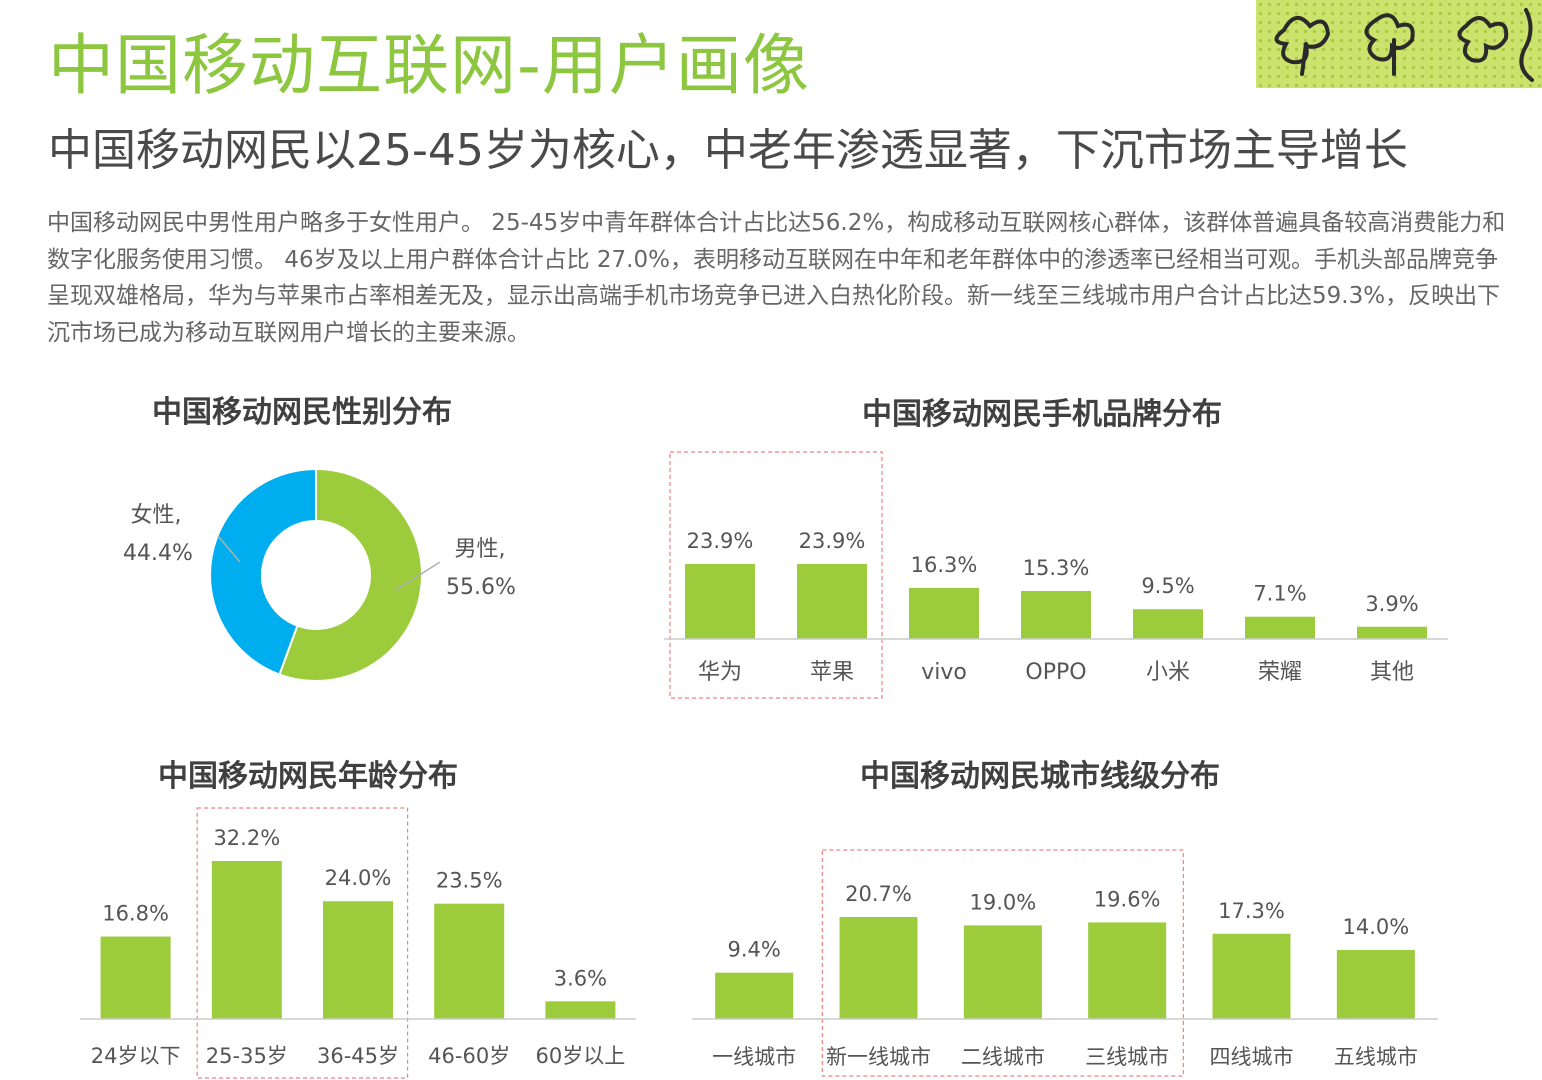 This screenshot has height=1080, width=1542. What do you see at coordinates (728, 150) in the screenshot?
I see `page-subtitle: 中国移动网民以25-45岁为核心，中老年渗透显著，下沉市场主导增长` at bounding box center [728, 150].